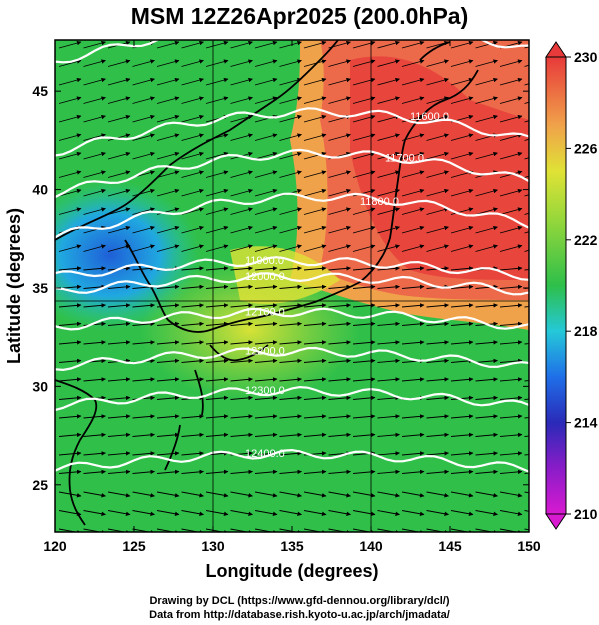 Image resolution: width=599 pixels, height=625 pixels. I want to click on contour-label: 12400.0, so click(265, 454).